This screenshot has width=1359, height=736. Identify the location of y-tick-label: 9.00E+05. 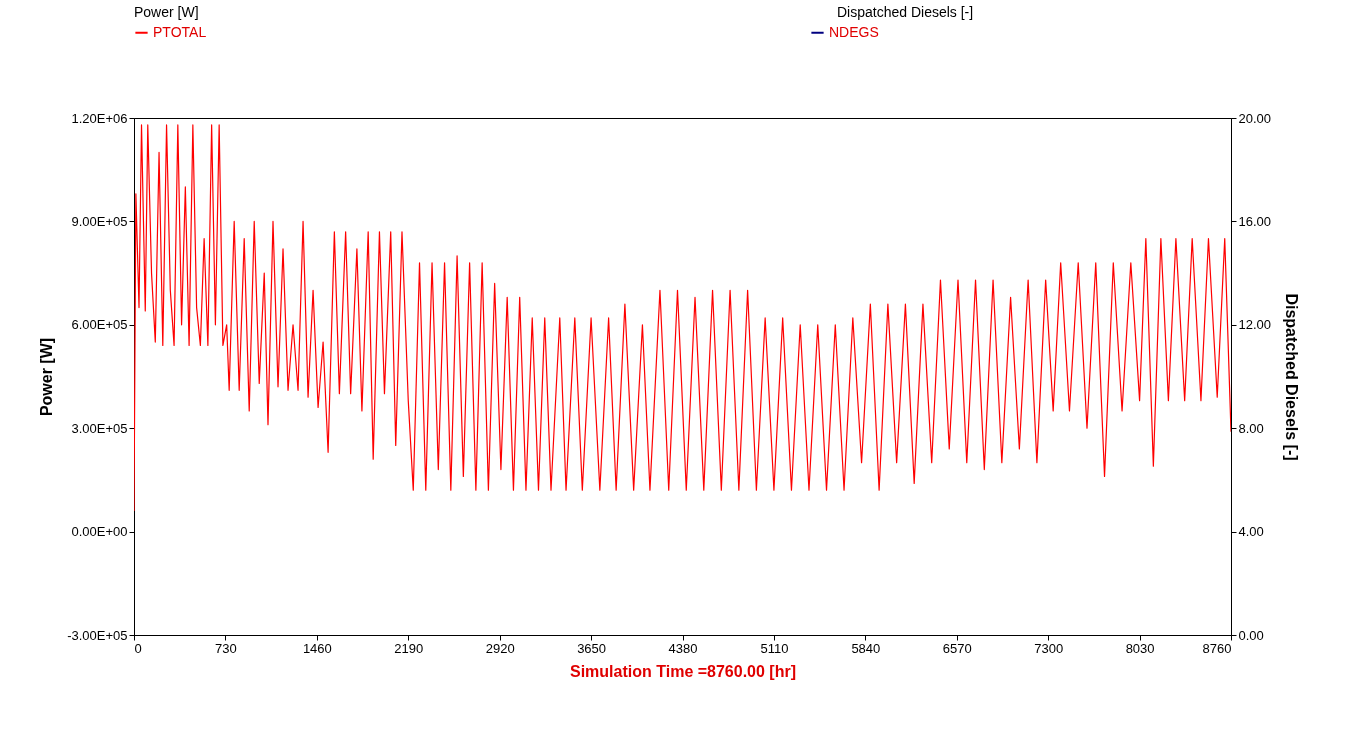
(99, 221).